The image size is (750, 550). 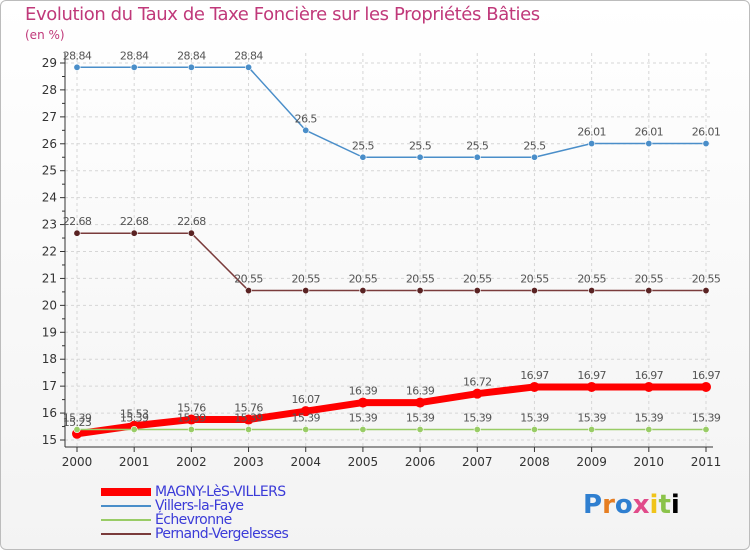 What do you see at coordinates (363, 462) in the screenshot?
I see `x-tick-label: 2005` at bounding box center [363, 462].